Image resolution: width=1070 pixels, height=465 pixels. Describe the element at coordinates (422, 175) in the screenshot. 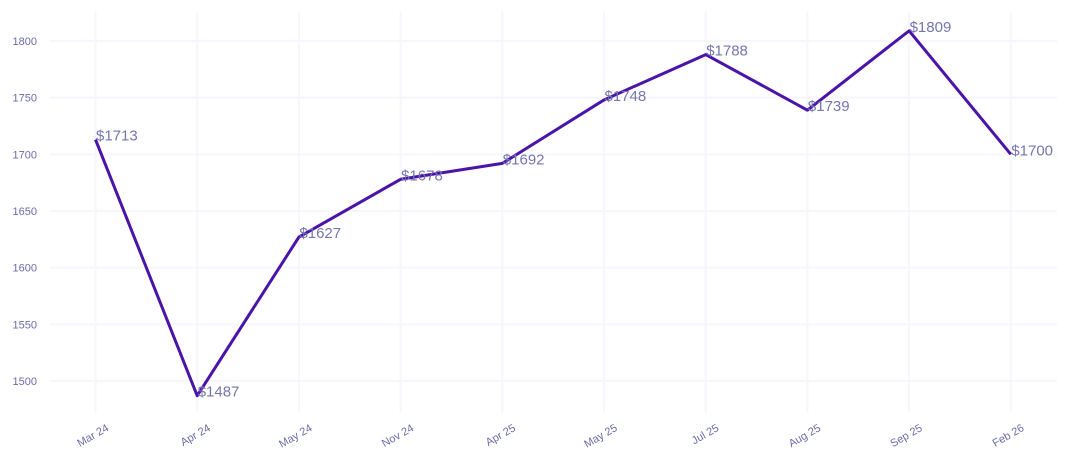

I see `data-label: $1678` at that location.